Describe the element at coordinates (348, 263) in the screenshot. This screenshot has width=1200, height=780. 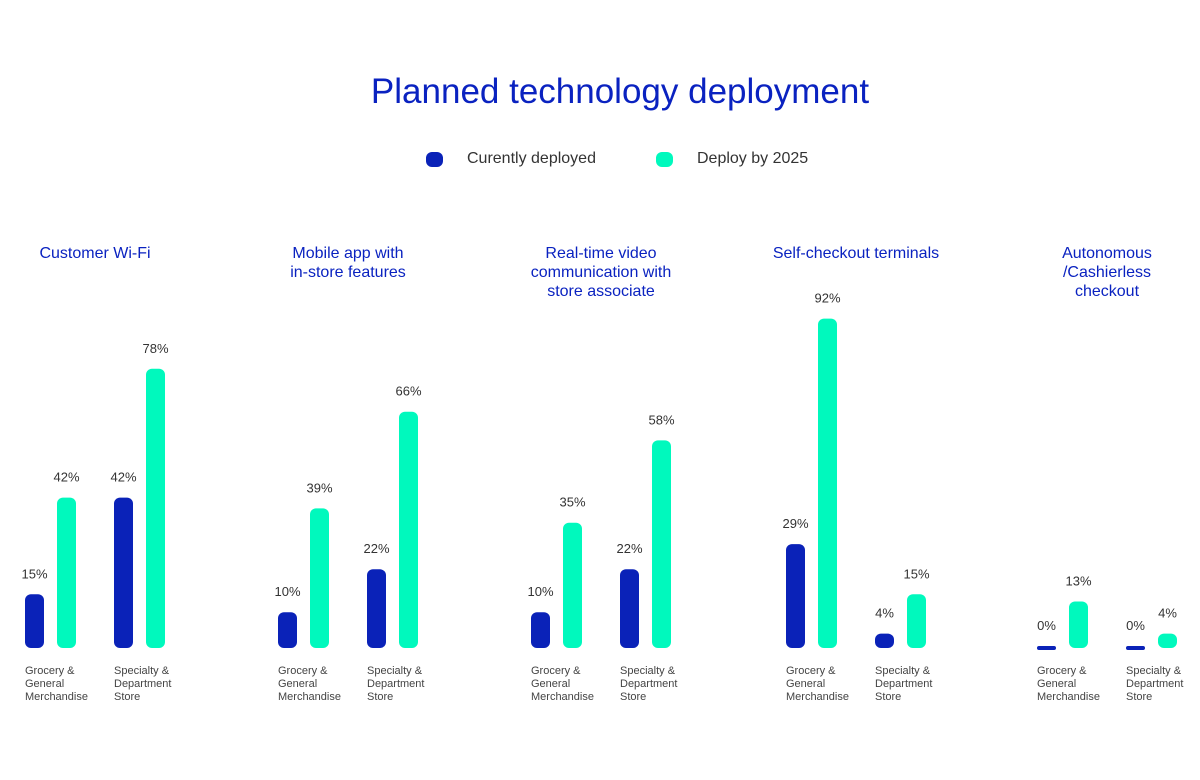
I see `group-title: Mobile app with in-store features` at that location.